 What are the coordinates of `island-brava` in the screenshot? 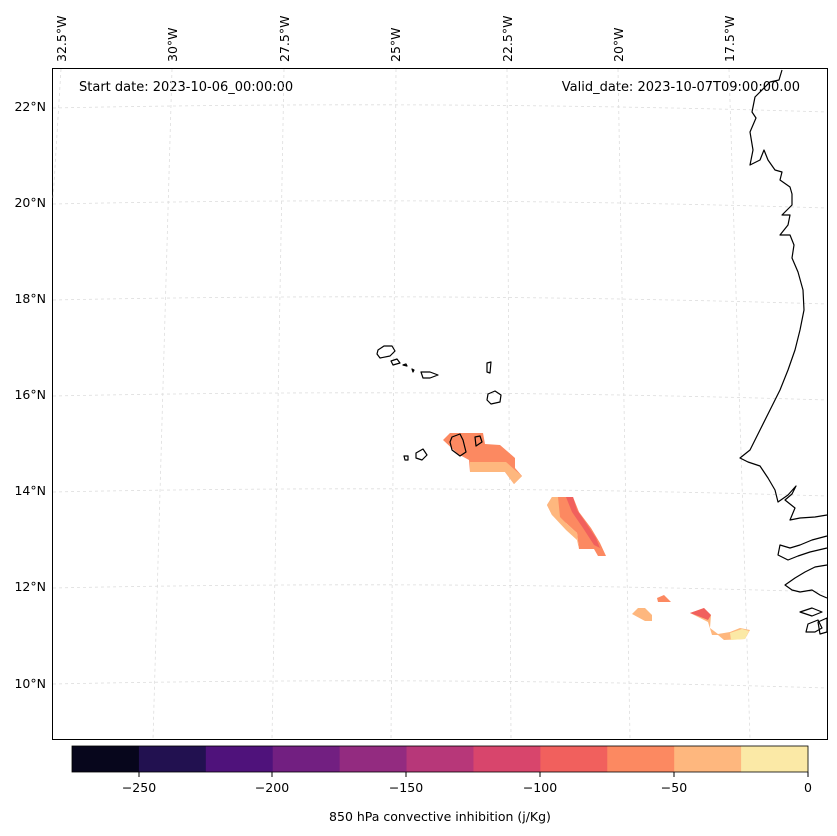 It's located at (406, 458).